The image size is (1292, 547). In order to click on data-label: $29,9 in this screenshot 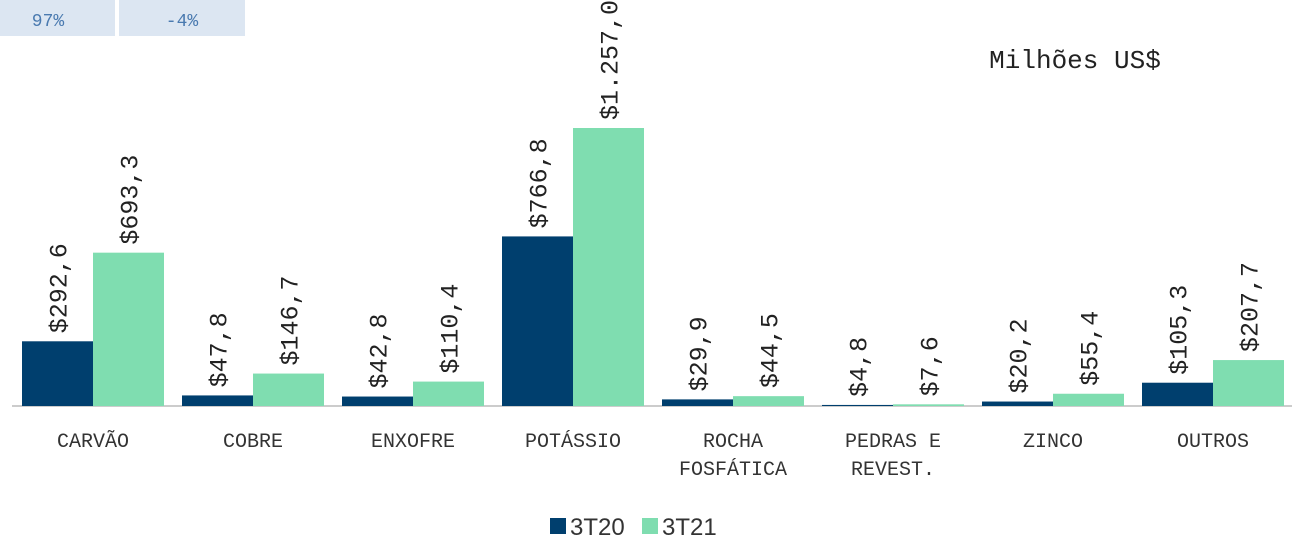, I will do `click(700, 353)`.